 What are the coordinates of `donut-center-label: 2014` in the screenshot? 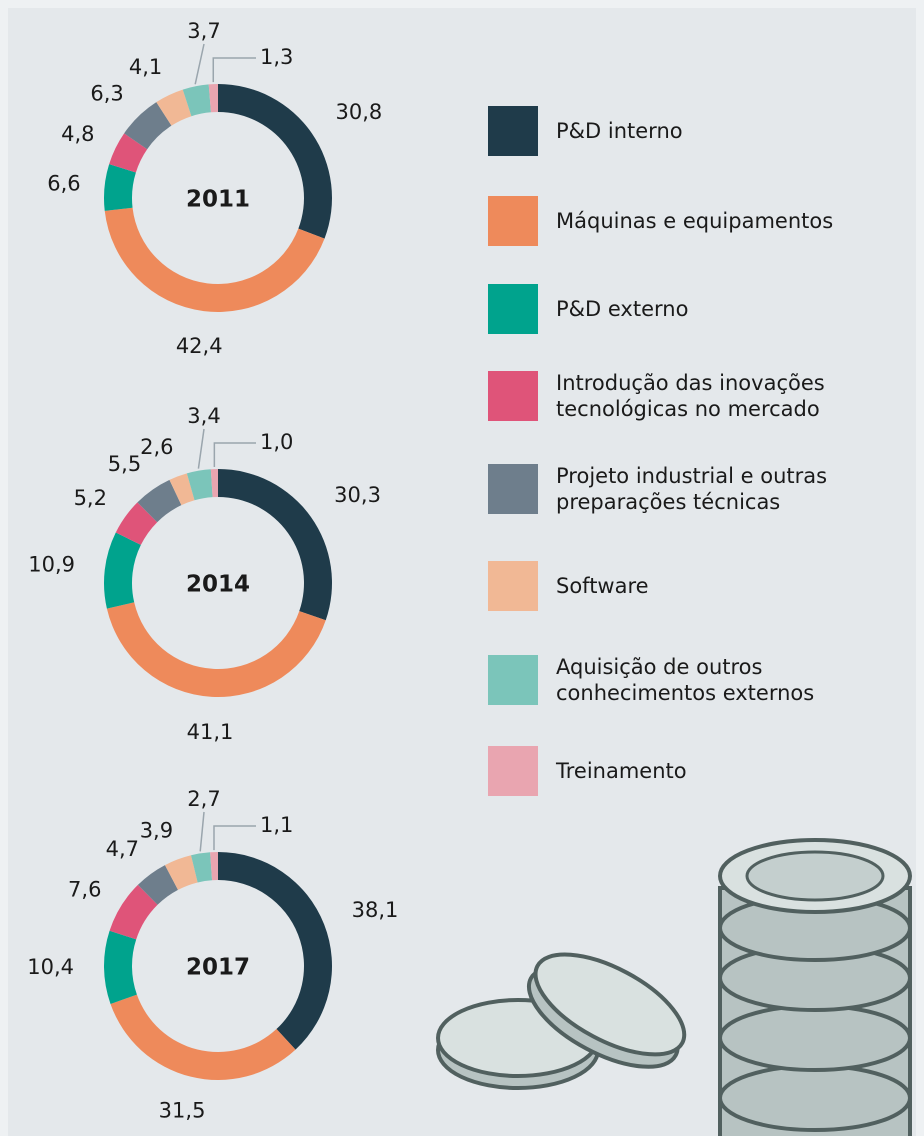 It's located at (218, 585).